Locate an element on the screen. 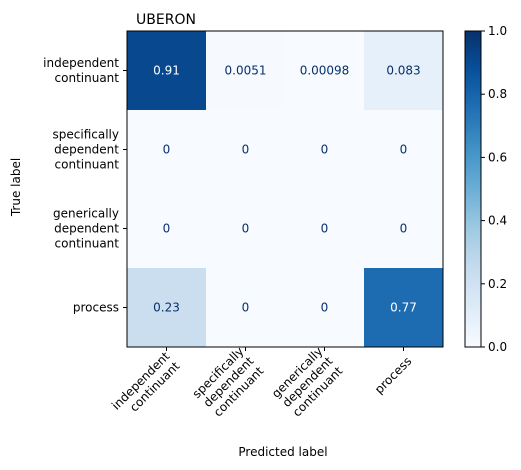 This screenshot has width=521, height=470. cell-value-label: 0.083 is located at coordinates (403, 71).